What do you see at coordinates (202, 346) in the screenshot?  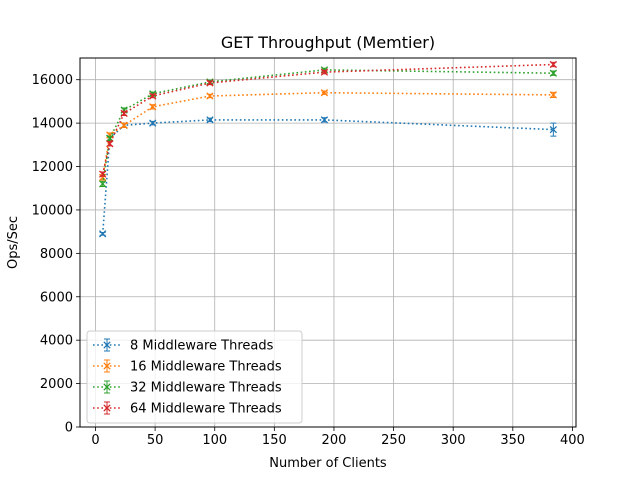 I see `legend-label: 8 Middleware Threads` at bounding box center [202, 346].